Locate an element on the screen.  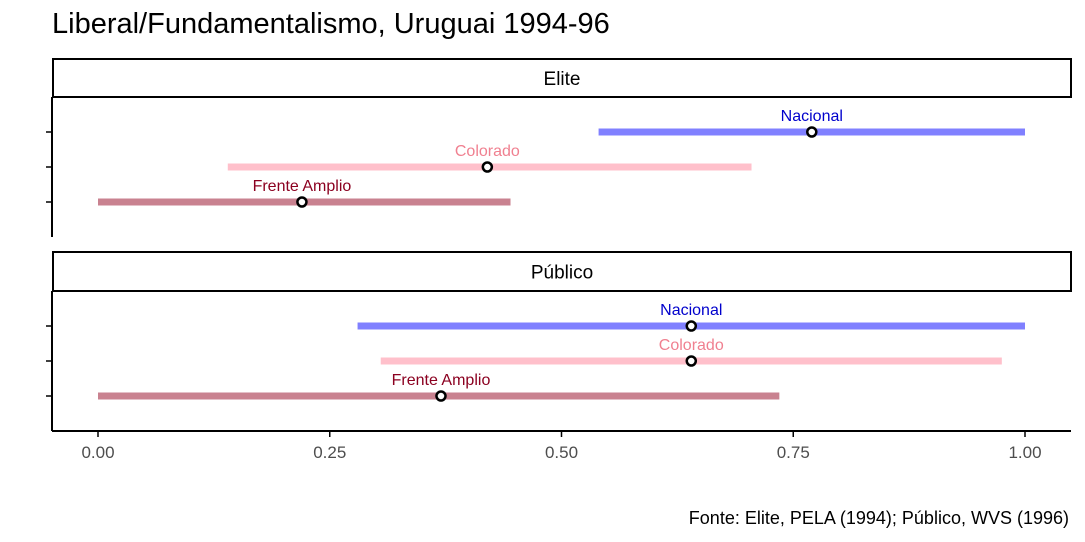
x-tick-label: 0.00 is located at coordinates (97, 452).